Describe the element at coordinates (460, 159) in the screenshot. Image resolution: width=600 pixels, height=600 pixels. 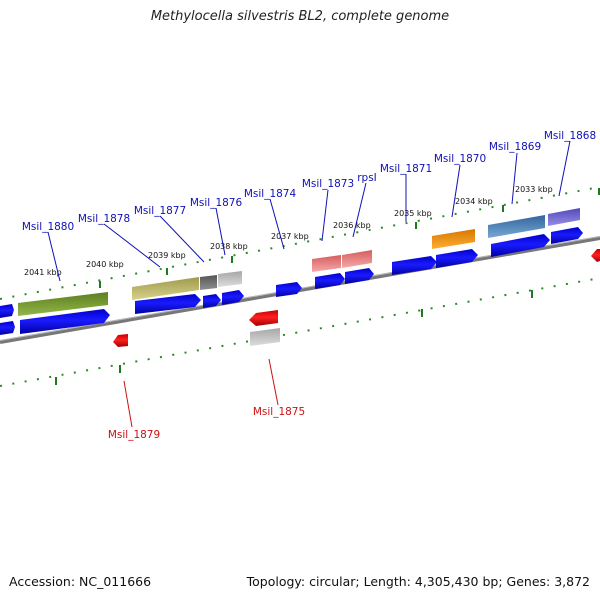
I see `gene-label-msil-1870: Msil_1870` at that location.